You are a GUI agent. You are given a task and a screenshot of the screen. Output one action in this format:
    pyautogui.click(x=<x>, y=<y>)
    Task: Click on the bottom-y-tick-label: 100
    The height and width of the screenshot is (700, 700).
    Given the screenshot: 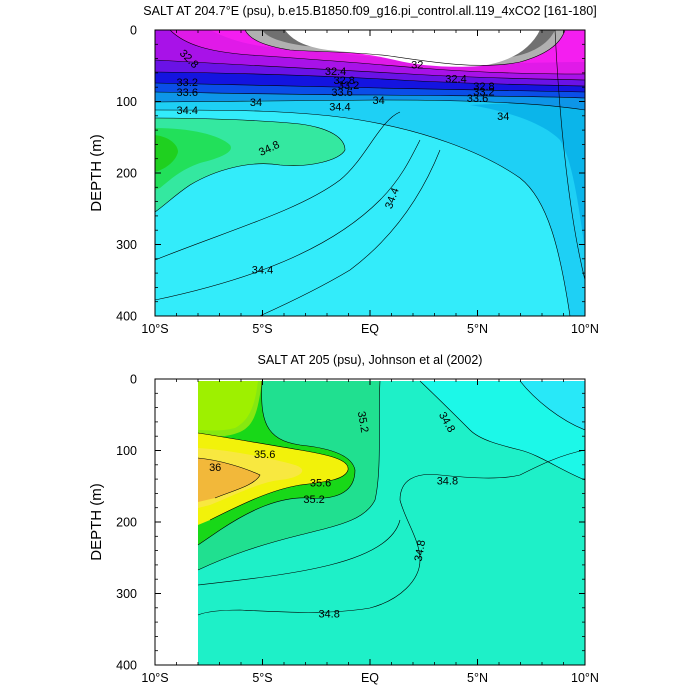 What is the action you would take?
    pyautogui.click(x=126, y=451)
    